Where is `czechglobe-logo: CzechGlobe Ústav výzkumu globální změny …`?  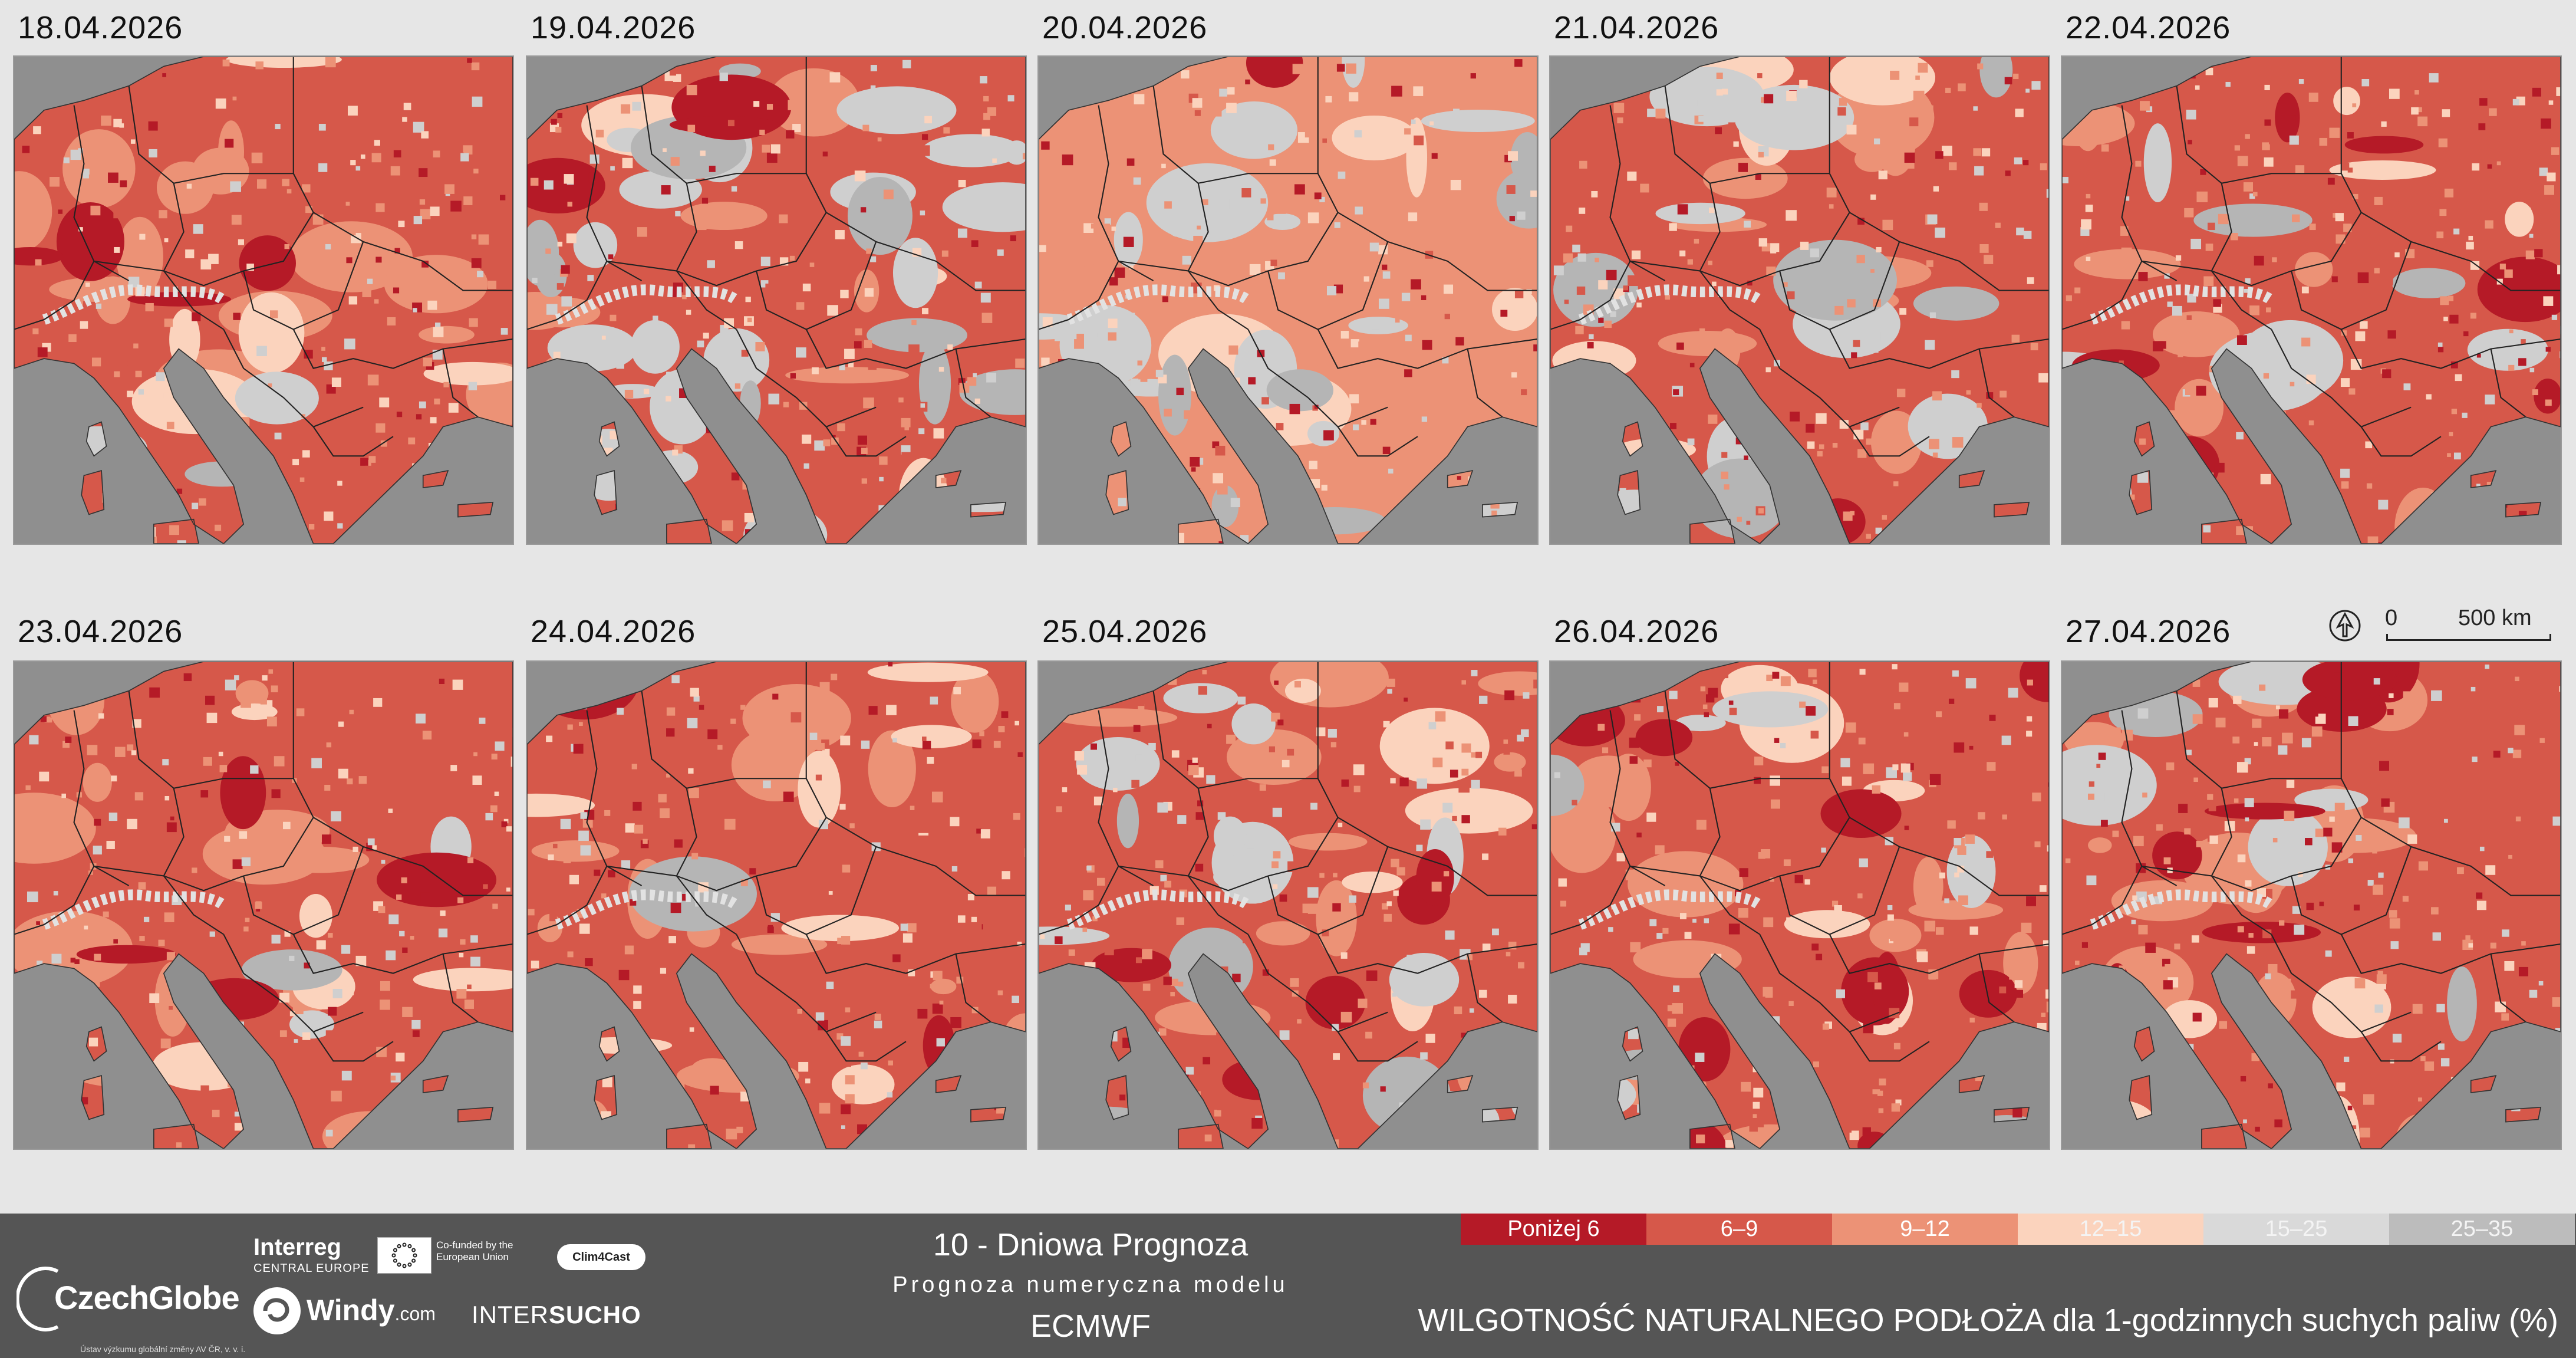
czechglobe-logo: CzechGlobe Ústav výzkumu globální změny … is located at coordinates (131, 1298).